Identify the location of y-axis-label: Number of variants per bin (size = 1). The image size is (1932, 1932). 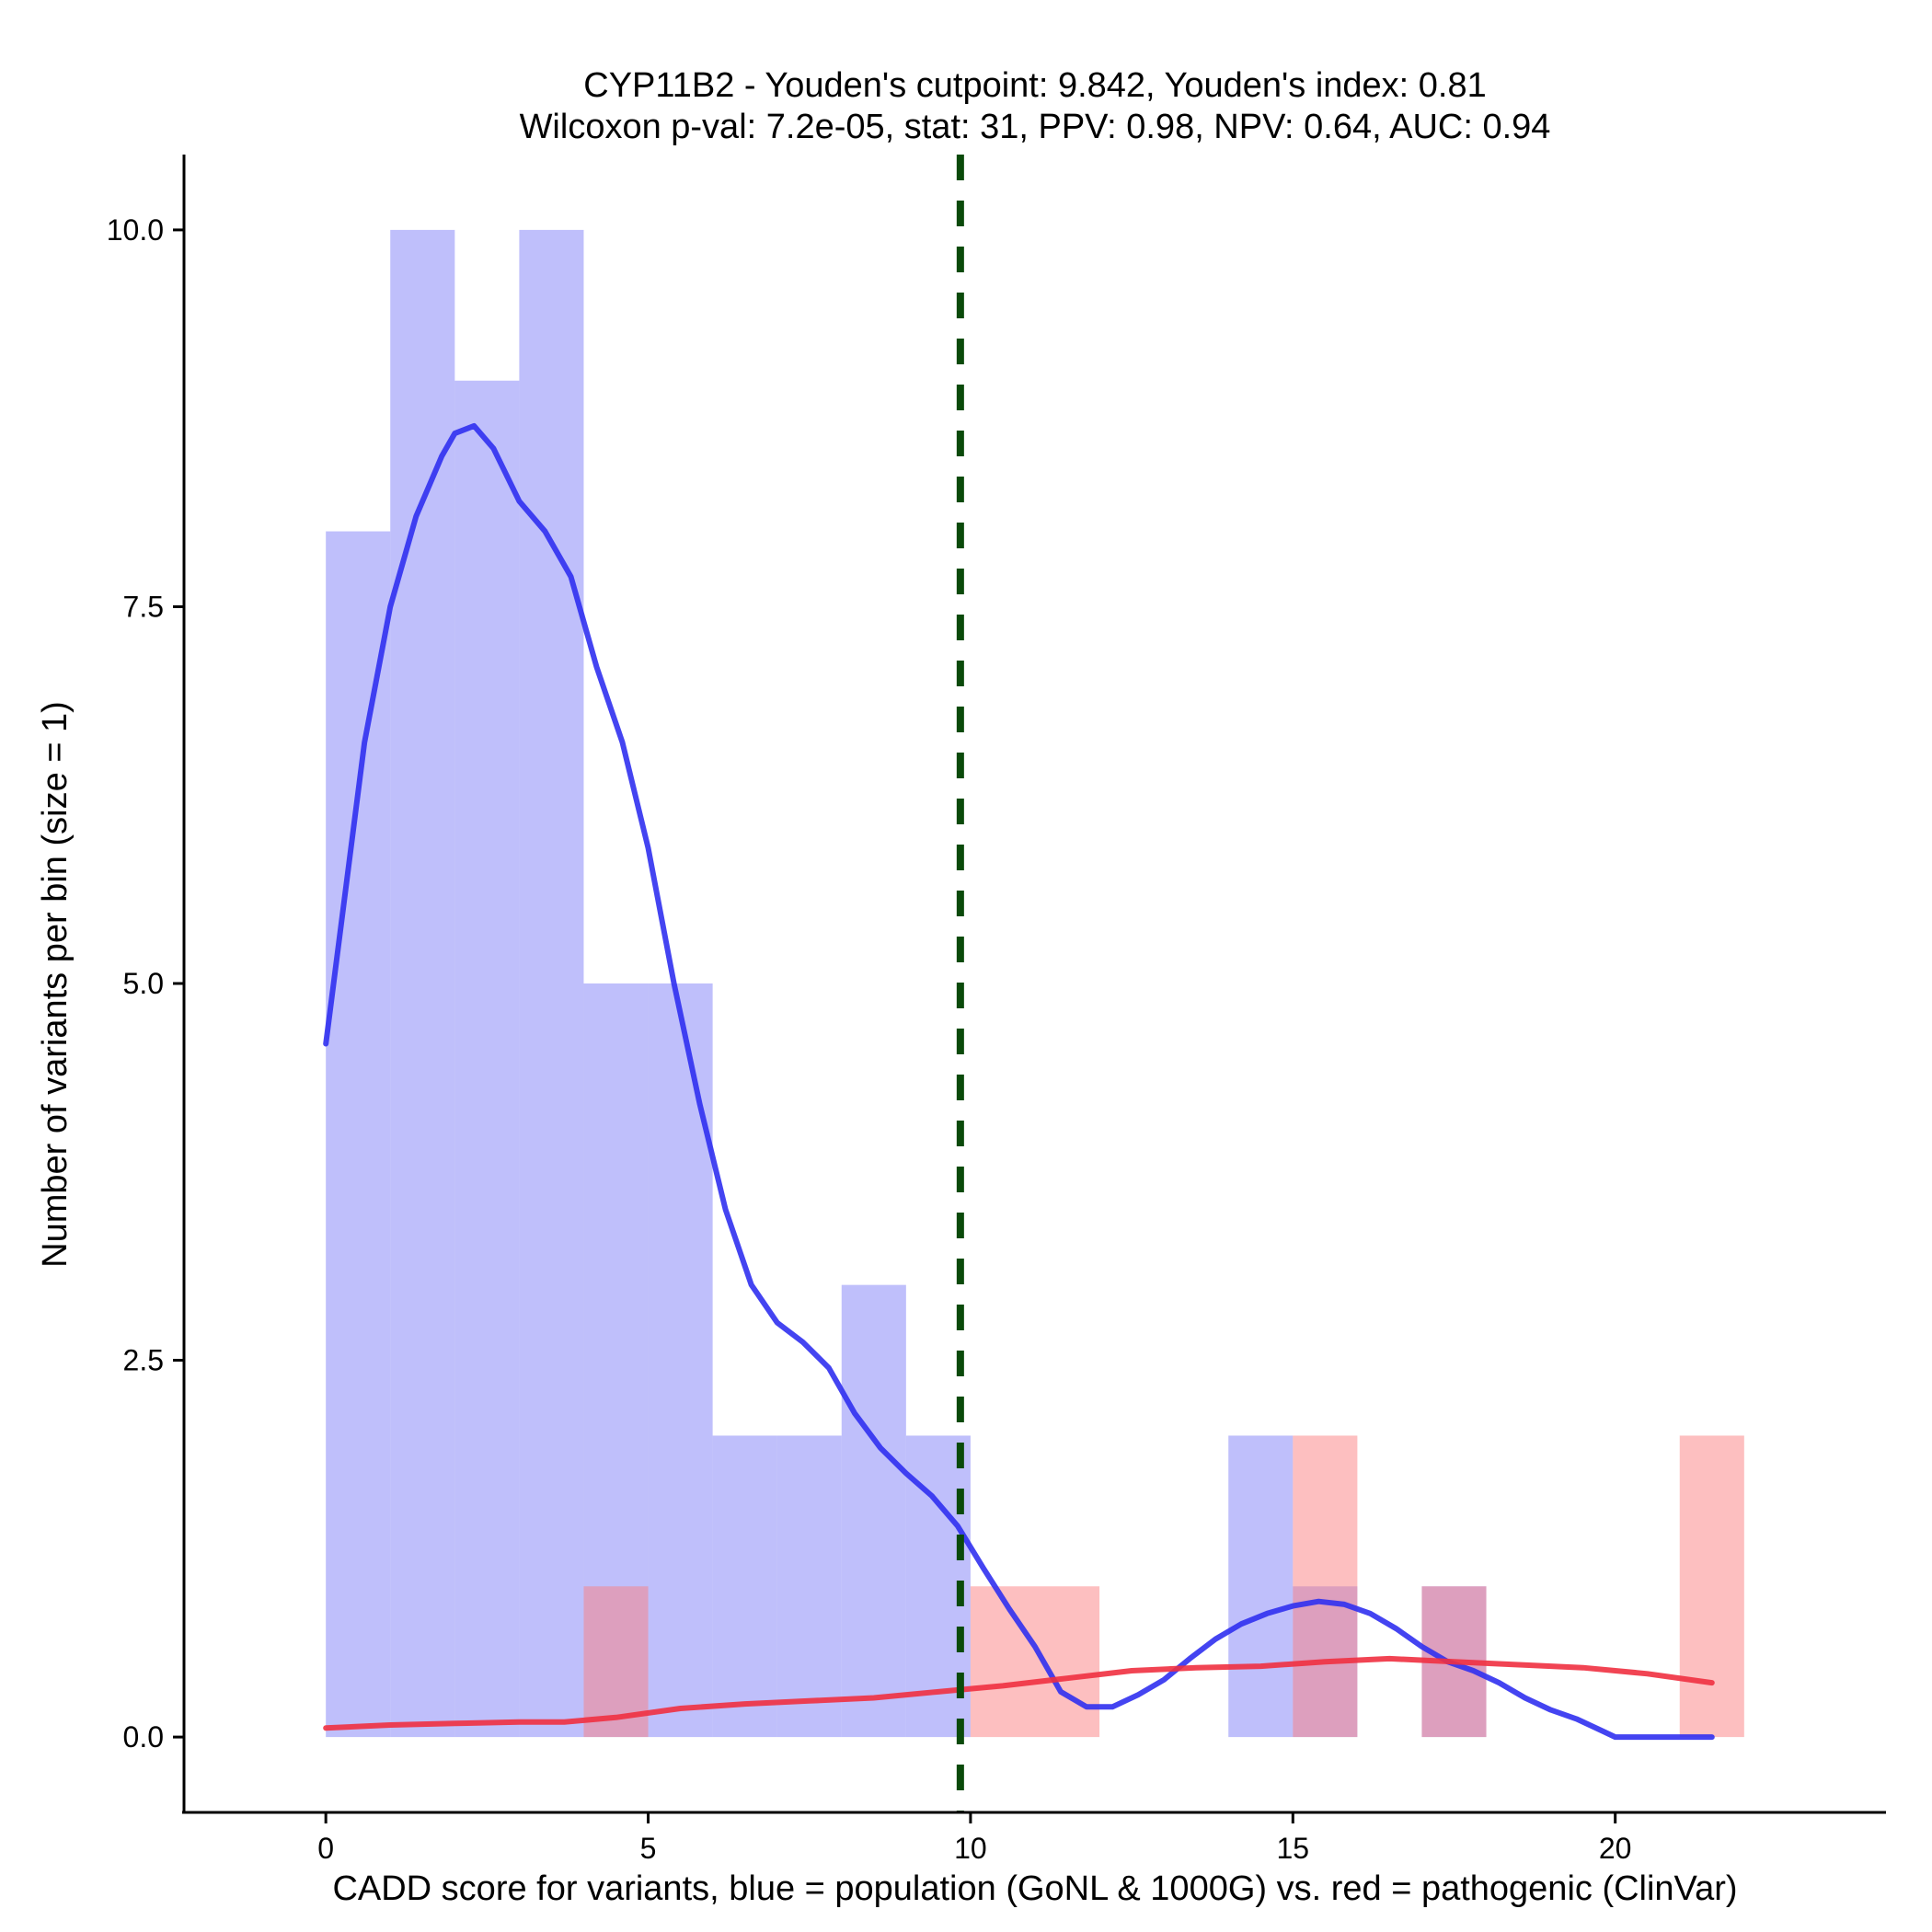
(55, 984).